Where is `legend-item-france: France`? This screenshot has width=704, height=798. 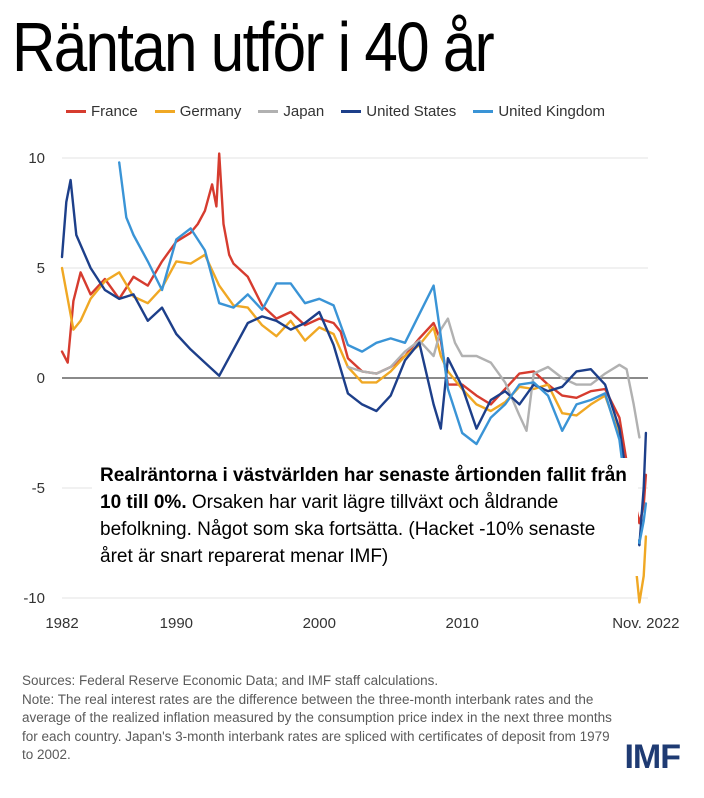 legend-item-france: France is located at coordinates (102, 111).